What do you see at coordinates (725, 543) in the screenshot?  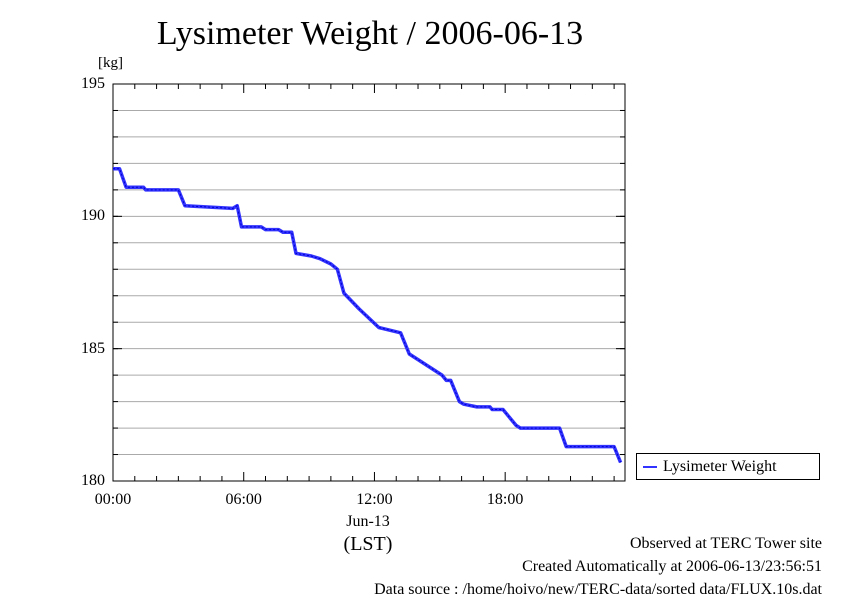 I see `footer-observed: Observed at TERC Tower site` at bounding box center [725, 543].